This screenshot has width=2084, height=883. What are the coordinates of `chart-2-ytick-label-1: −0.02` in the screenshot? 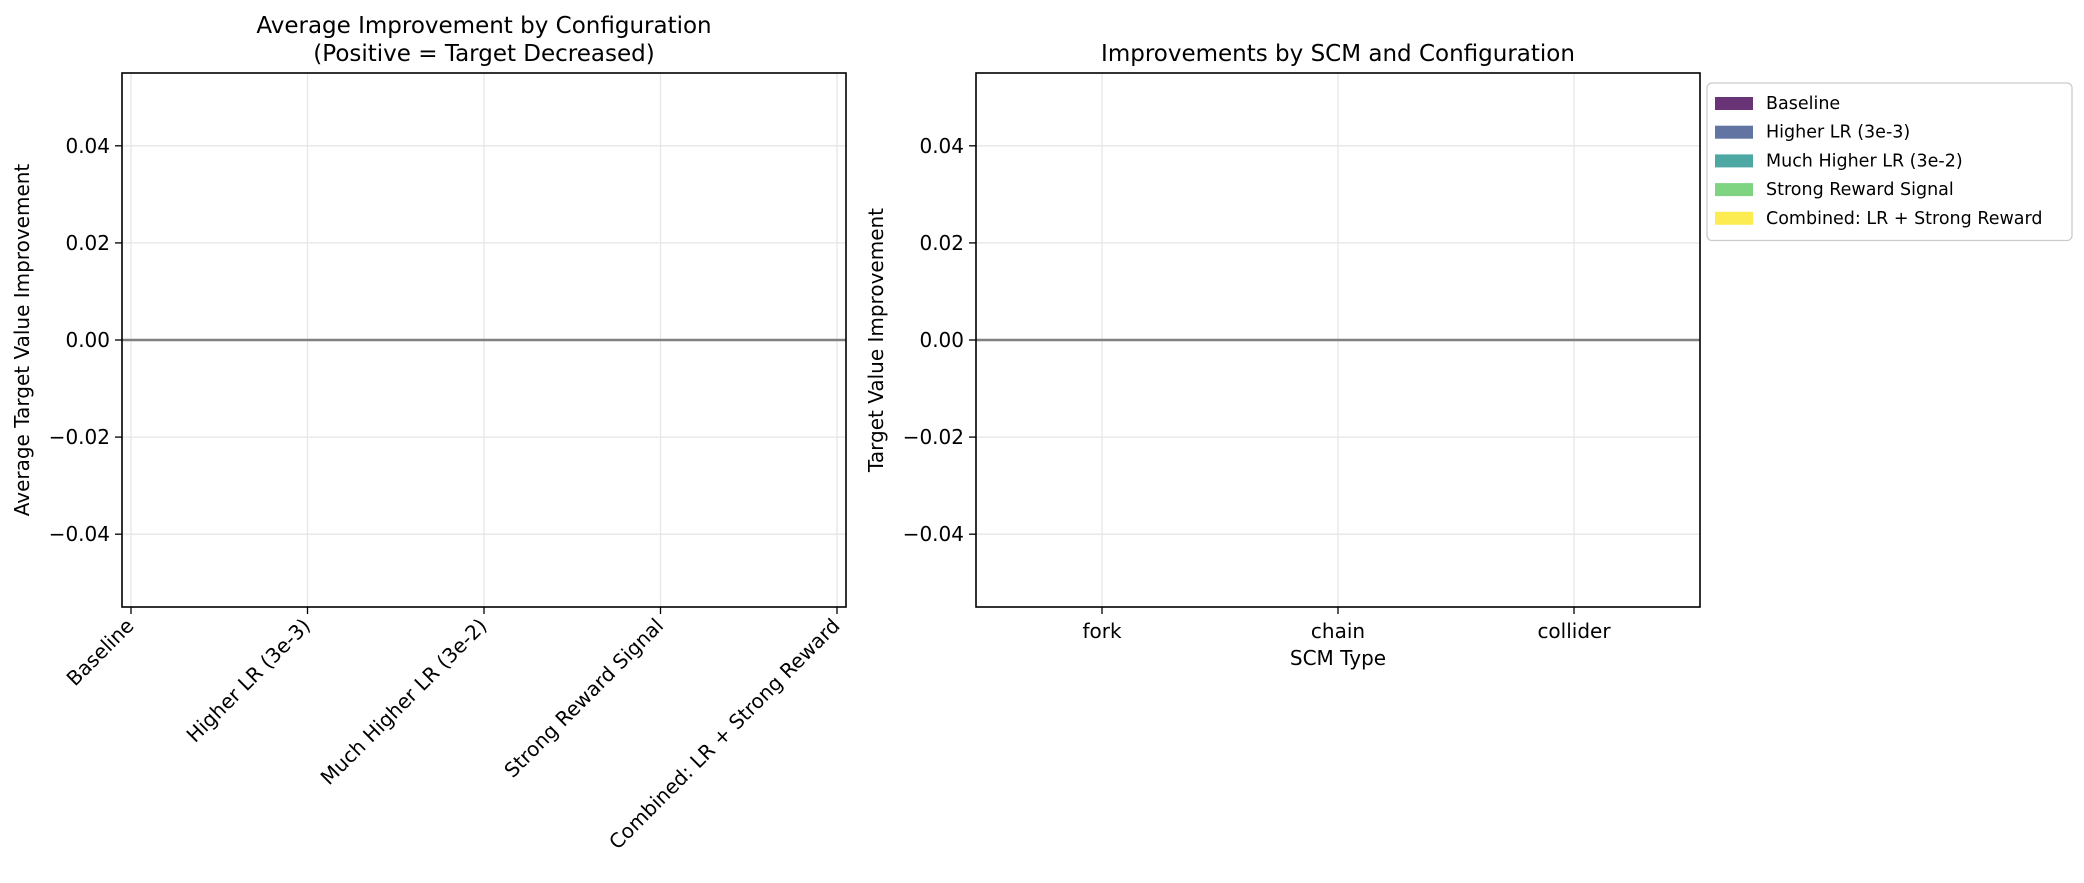 It's located at (933, 437).